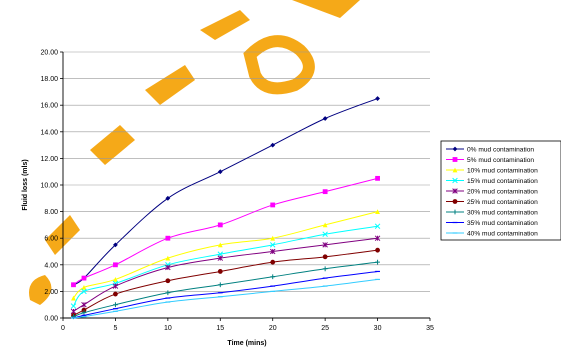  I want to click on legend-item: 0% mud contamination, so click(490, 150).